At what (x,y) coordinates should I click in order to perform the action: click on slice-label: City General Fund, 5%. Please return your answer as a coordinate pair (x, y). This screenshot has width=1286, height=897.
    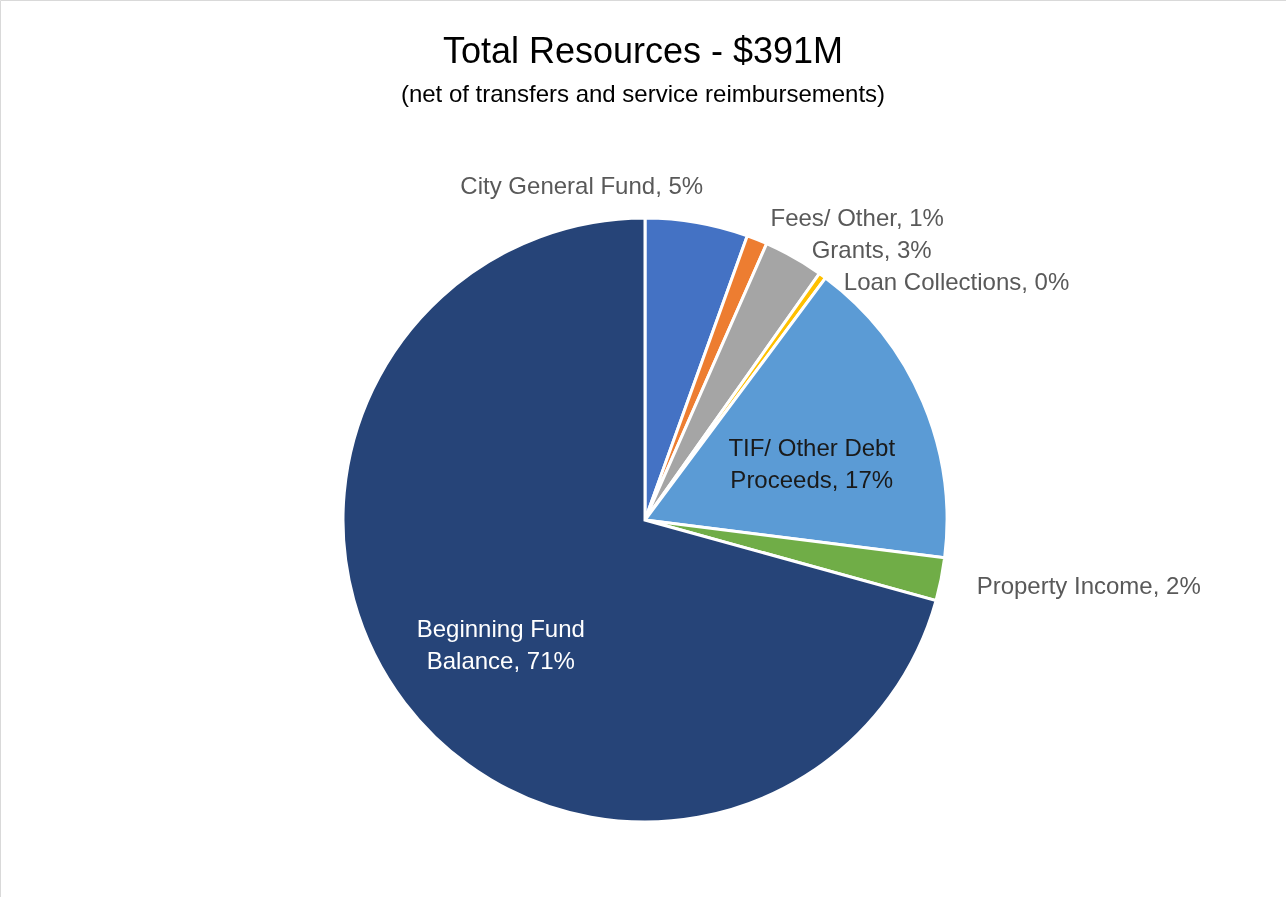
    Looking at the image, I should click on (582, 185).